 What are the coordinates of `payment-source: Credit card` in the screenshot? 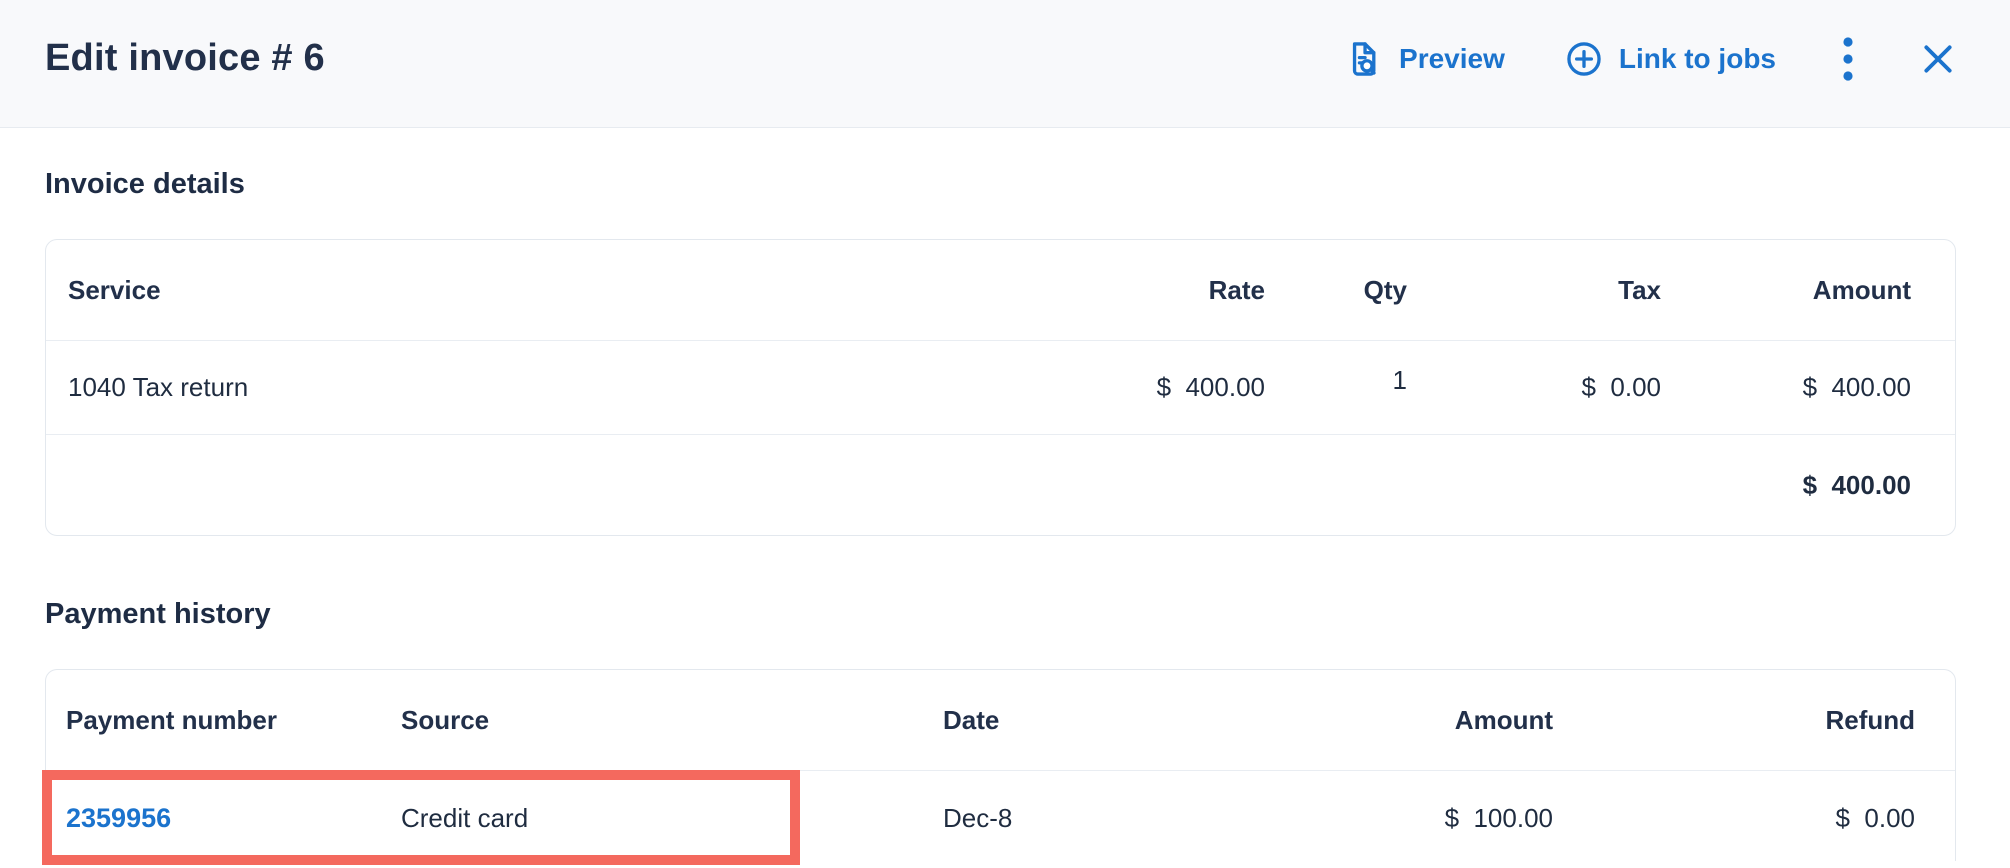 It's located at (465, 817).